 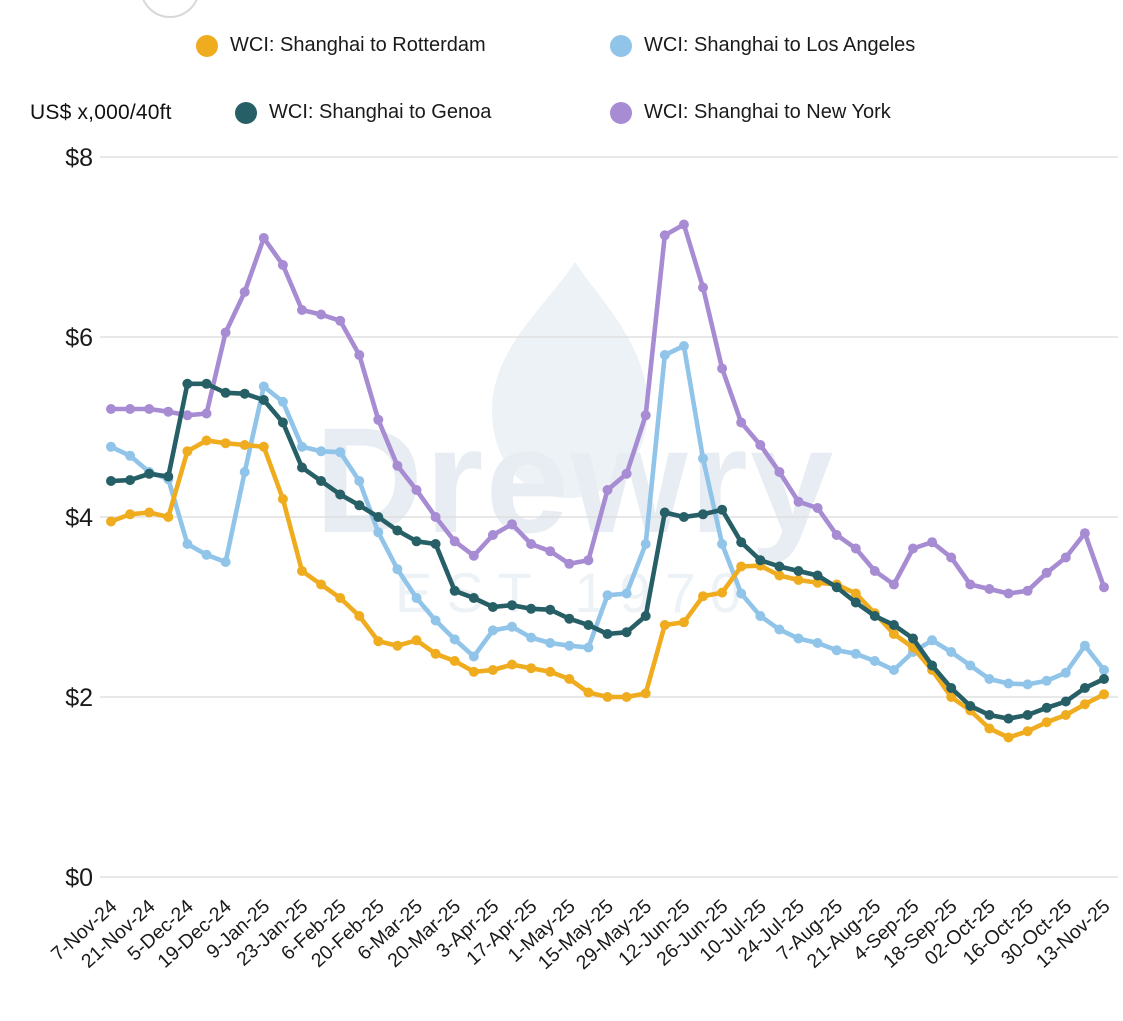 I want to click on rotterdam-legend-dot-icon, so click(x=207, y=45).